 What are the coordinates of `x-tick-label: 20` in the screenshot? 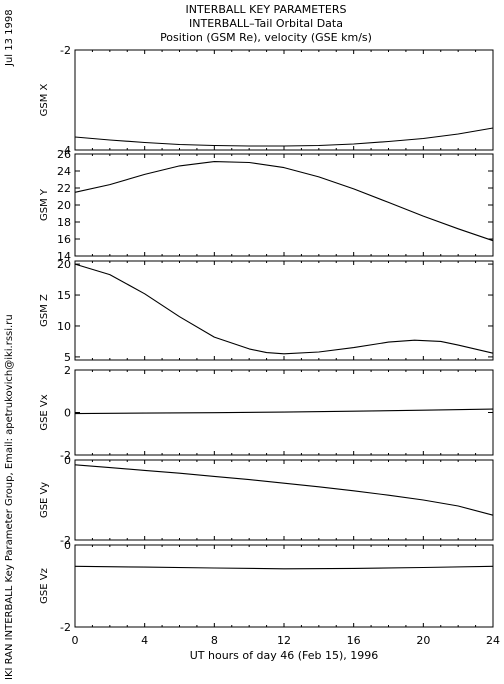 It's located at (423, 640).